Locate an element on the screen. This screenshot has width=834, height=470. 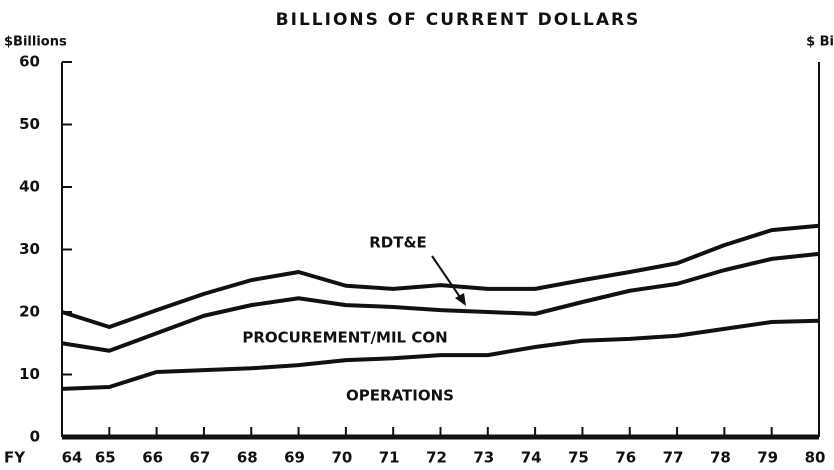
x-tick-label: 69 is located at coordinates (294, 458).